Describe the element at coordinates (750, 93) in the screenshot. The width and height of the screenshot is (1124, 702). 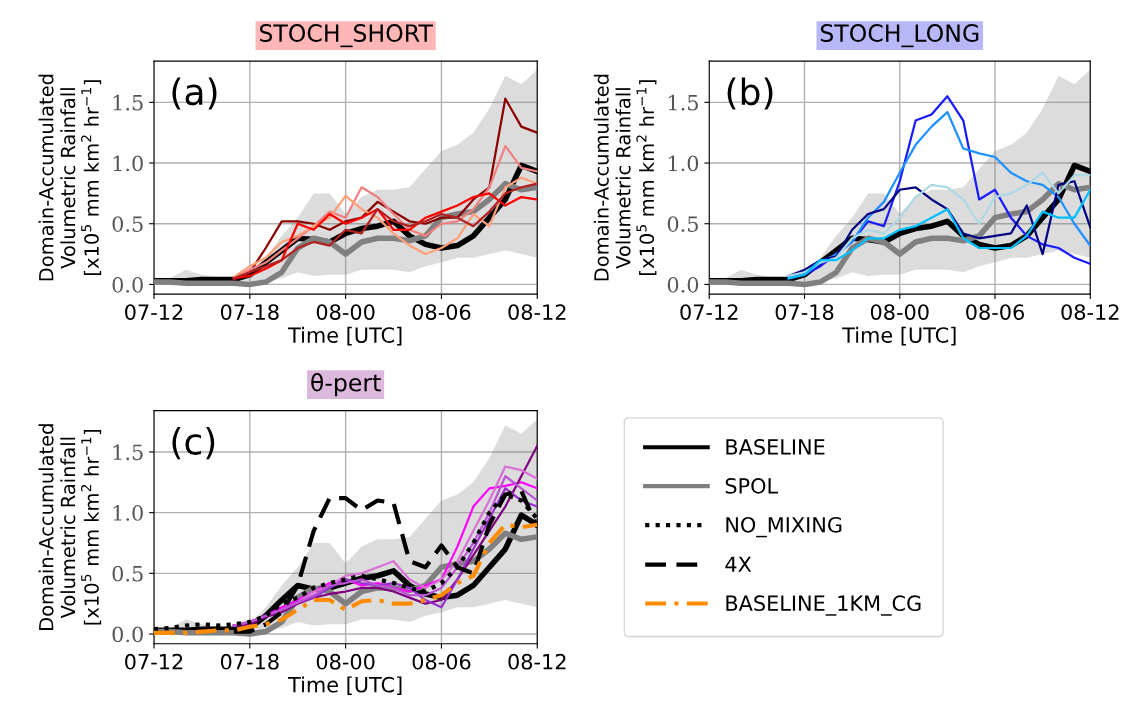
I see `annotation: (b)` at that location.